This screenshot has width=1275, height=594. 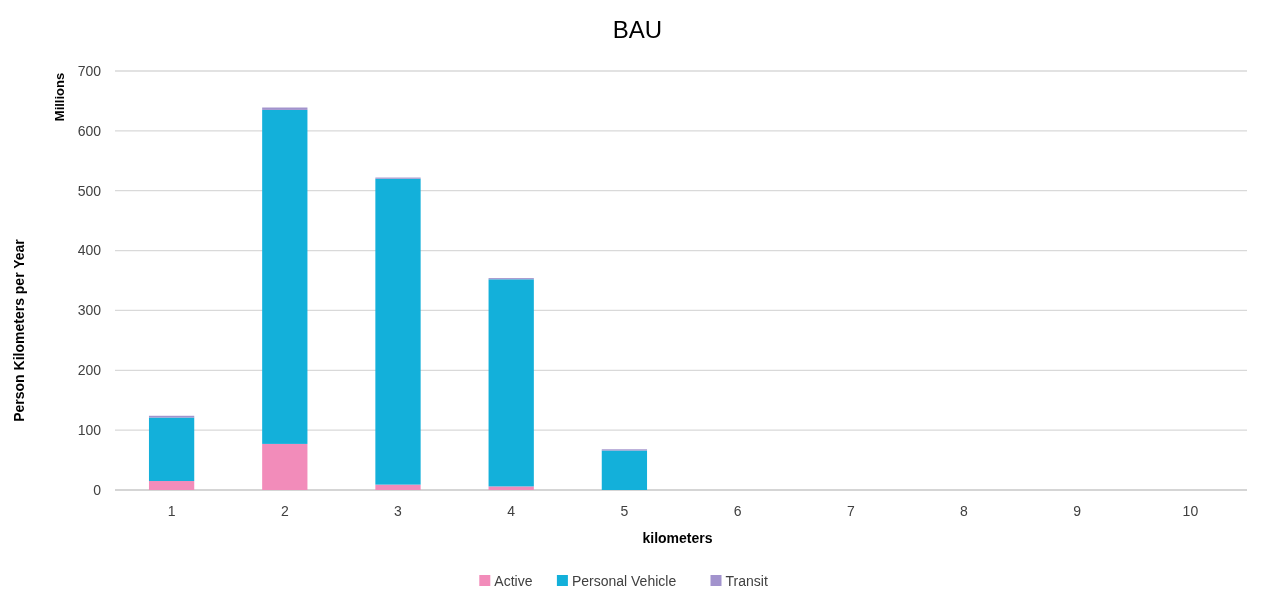 I want to click on y-axis-title: Person Kilometers per Year, so click(x=19, y=330).